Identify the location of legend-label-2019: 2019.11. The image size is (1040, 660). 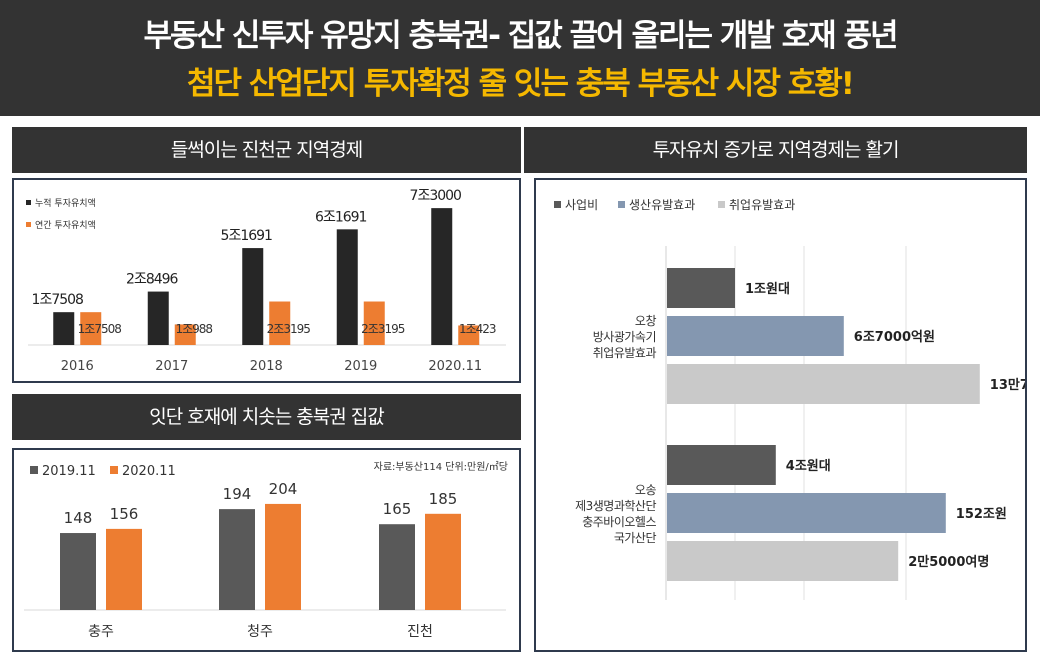
(69, 471).